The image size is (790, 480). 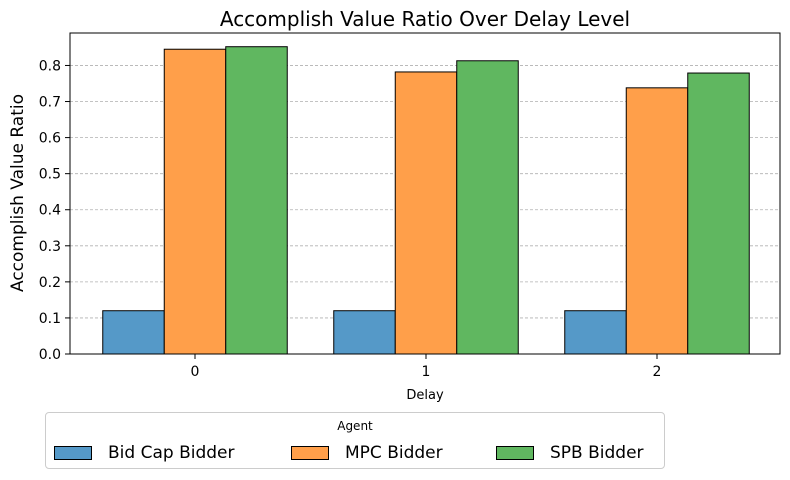 What do you see at coordinates (50, 247) in the screenshot?
I see `y-tick-label: 0.3` at bounding box center [50, 247].